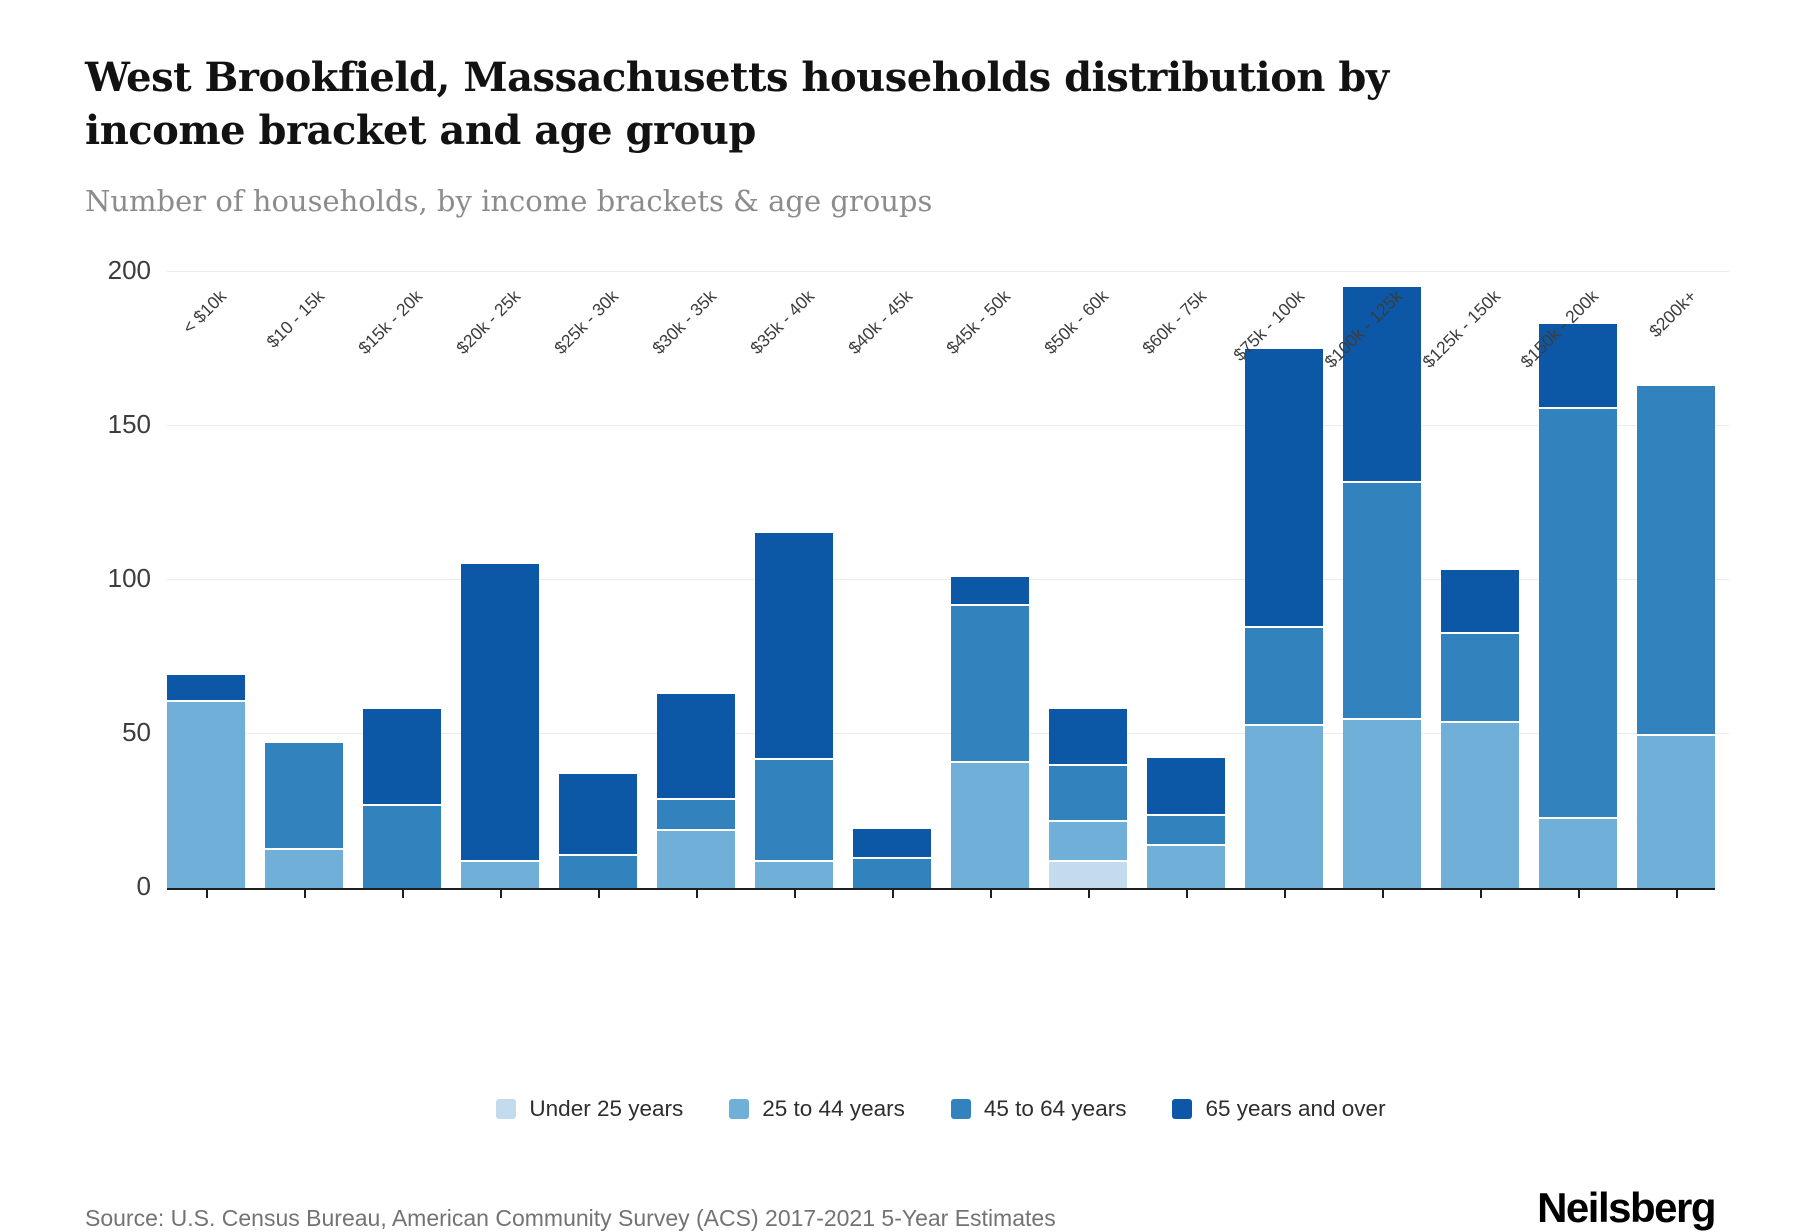  Describe the element at coordinates (129, 577) in the screenshot. I see `y-axis-label: 100` at that location.